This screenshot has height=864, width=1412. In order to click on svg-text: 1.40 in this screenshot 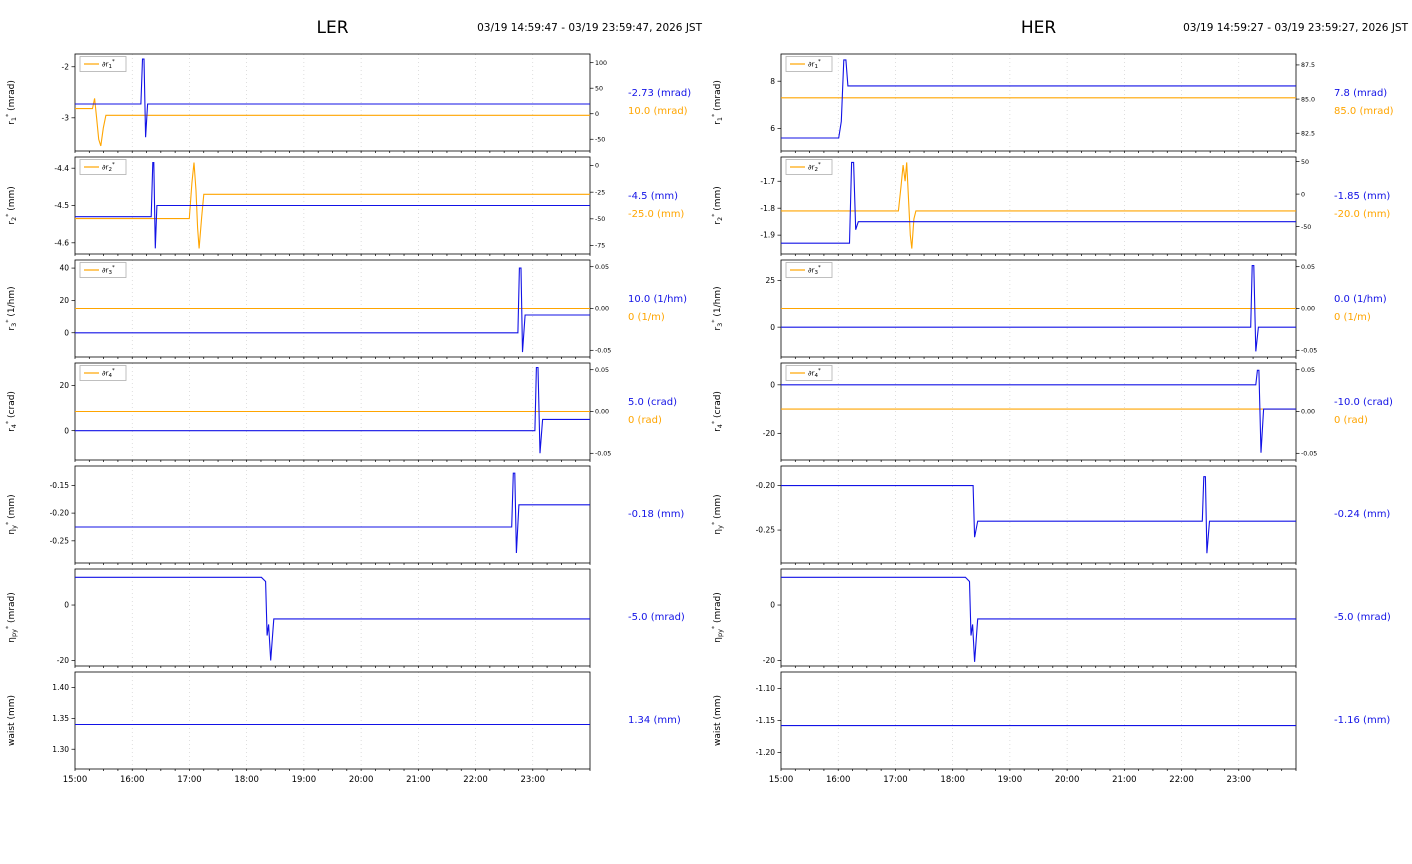, I will do `click(60, 687)`.